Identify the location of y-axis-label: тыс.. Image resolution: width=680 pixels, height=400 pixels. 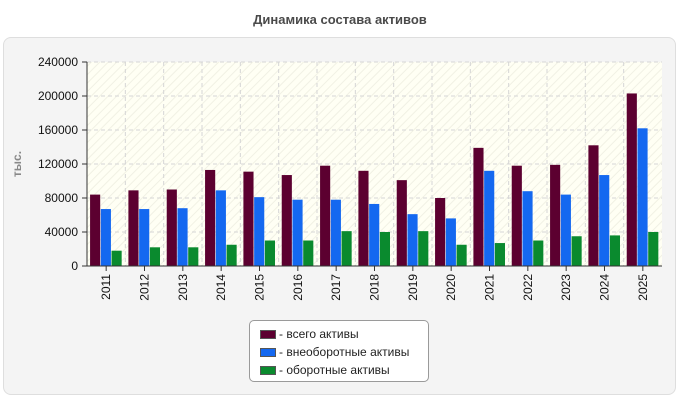
(17, 164).